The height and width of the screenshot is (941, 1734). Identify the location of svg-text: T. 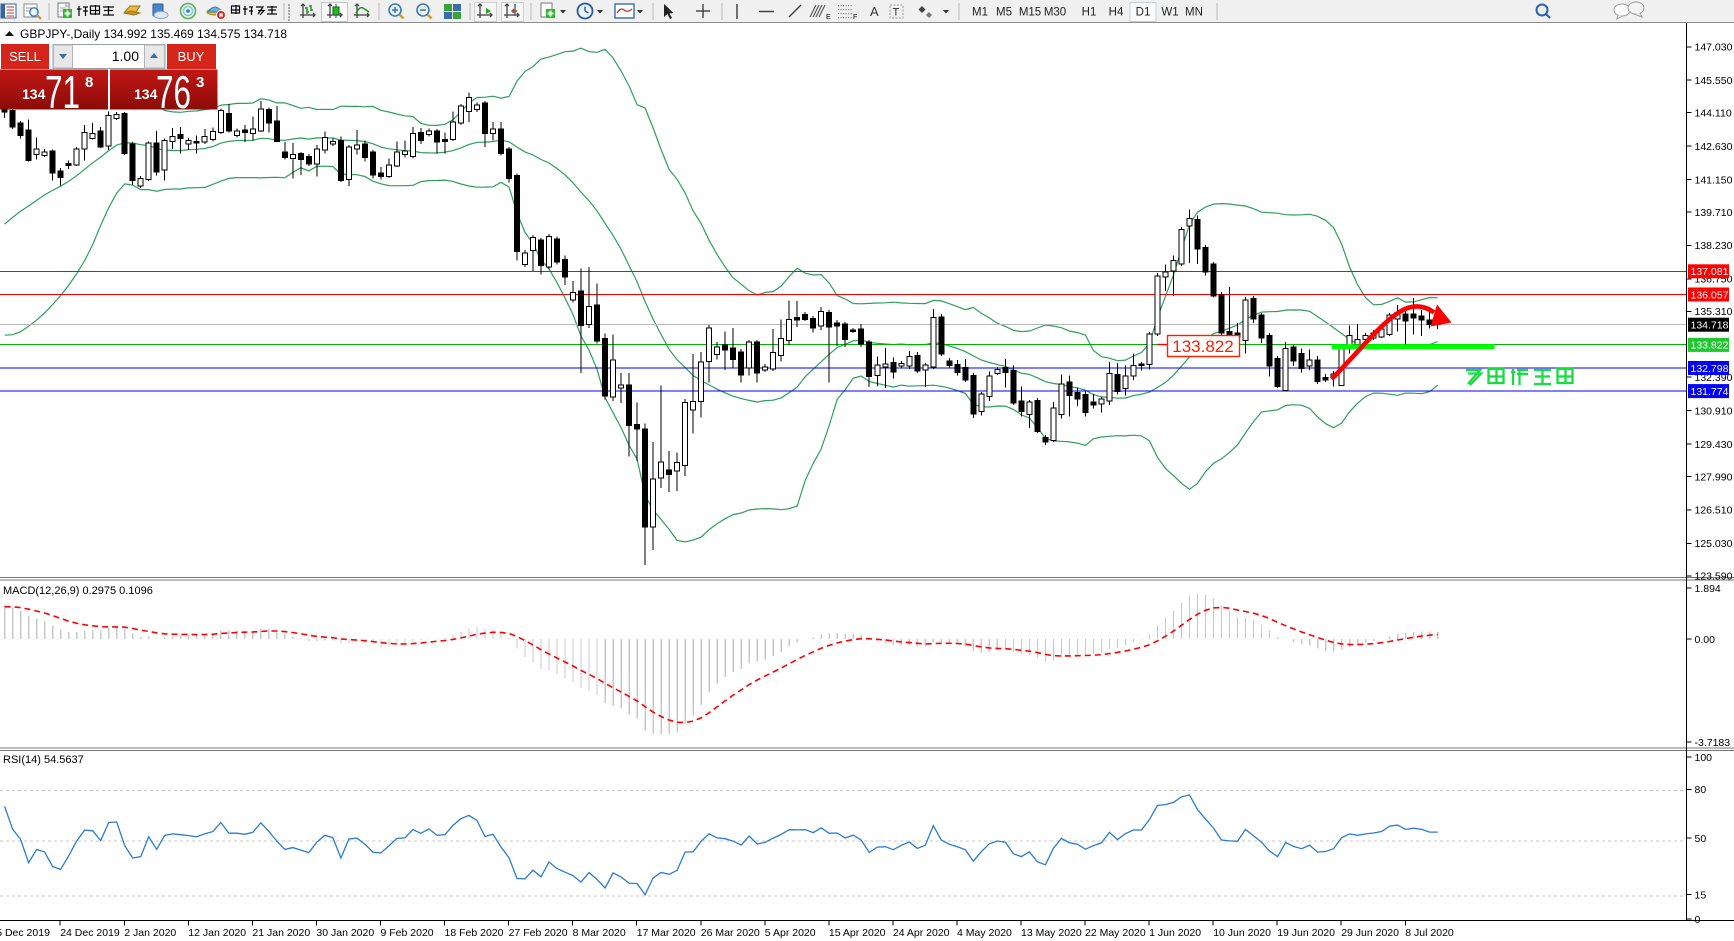
(896, 13).